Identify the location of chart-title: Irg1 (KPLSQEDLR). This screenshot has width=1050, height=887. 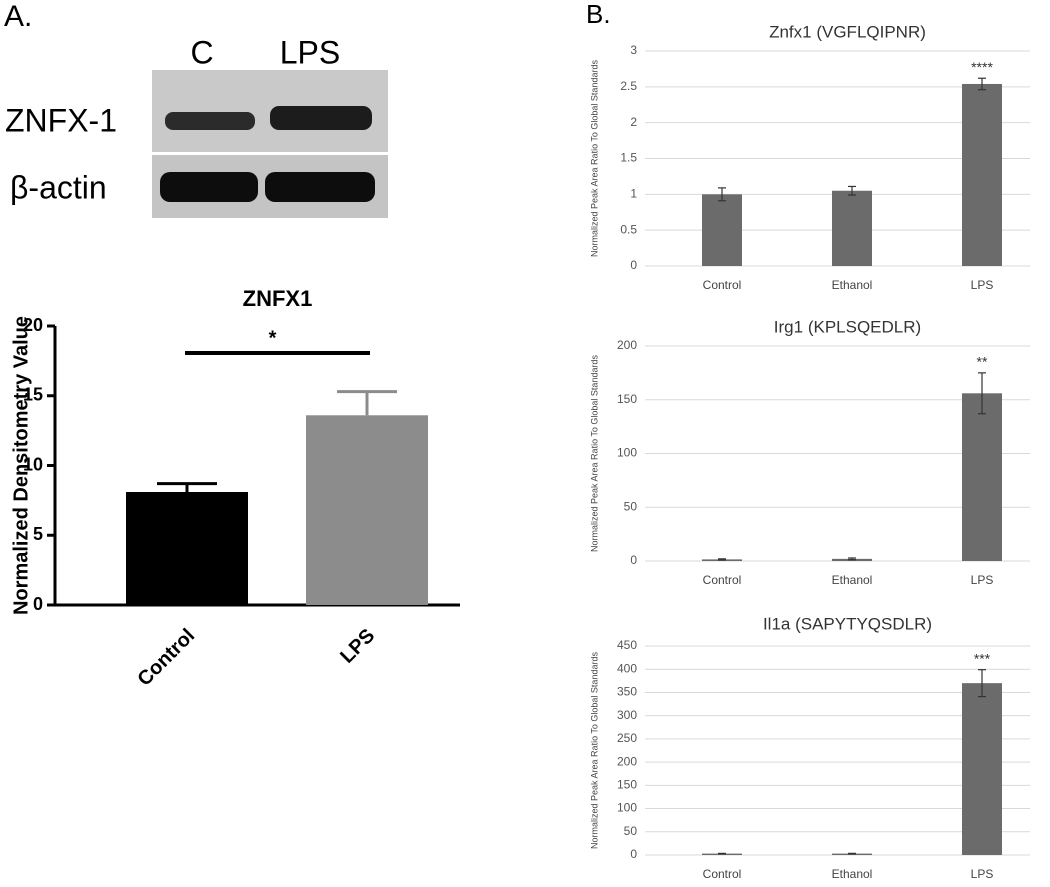
(847, 326).